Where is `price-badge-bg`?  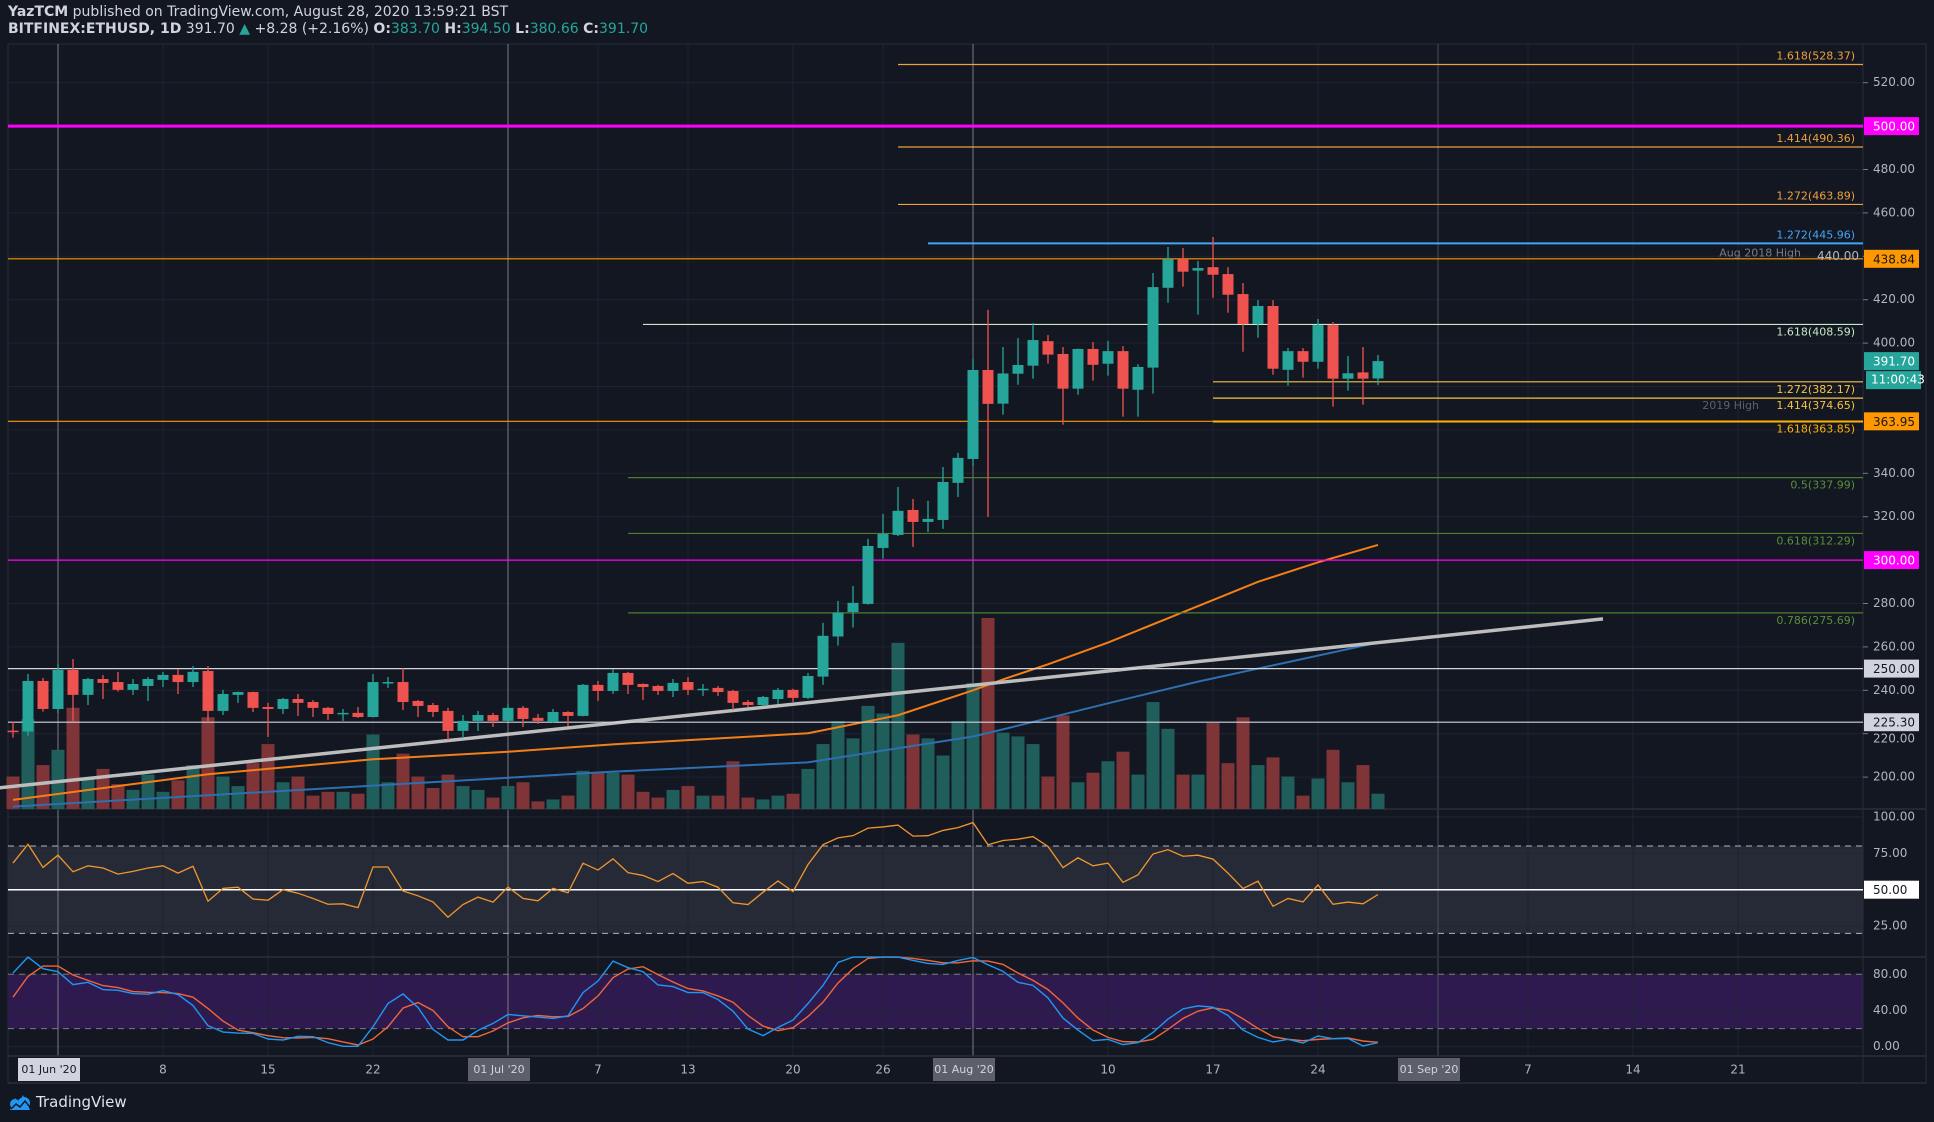
price-badge-bg is located at coordinates (1891, 560).